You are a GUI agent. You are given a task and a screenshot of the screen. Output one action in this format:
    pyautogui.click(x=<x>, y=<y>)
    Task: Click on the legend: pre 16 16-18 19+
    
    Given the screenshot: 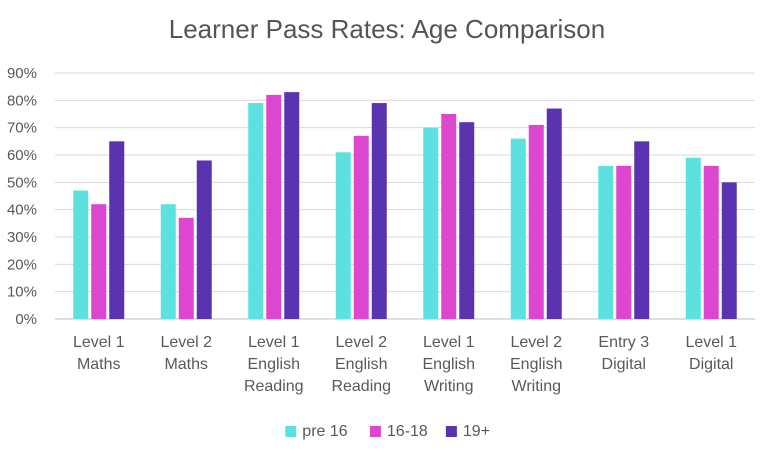 What is the action you would take?
    pyautogui.click(x=387, y=431)
    